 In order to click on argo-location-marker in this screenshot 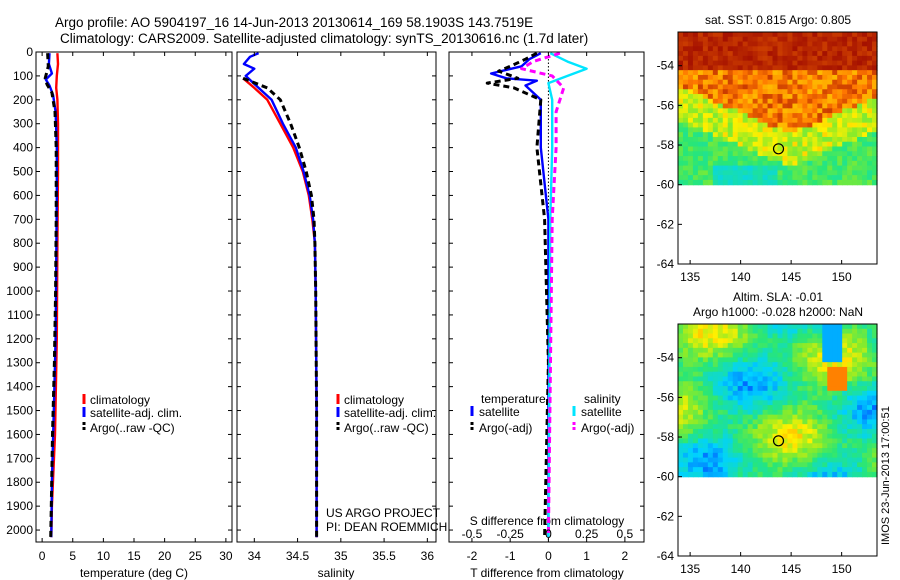, I will do `click(778, 149)`.